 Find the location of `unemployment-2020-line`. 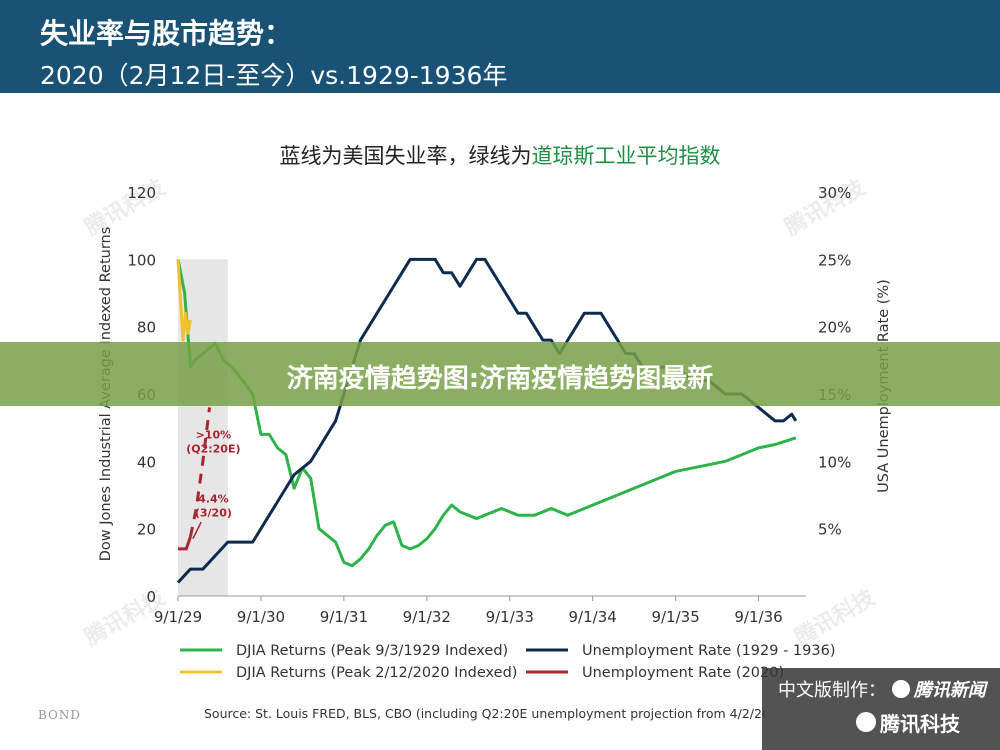

unemployment-2020-line is located at coordinates (185, 543).